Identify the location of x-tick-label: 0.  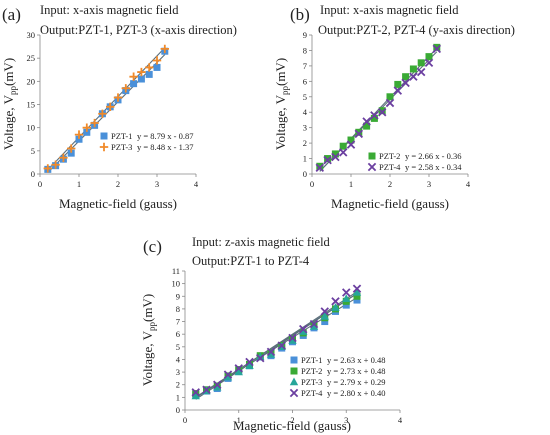
(185, 420).